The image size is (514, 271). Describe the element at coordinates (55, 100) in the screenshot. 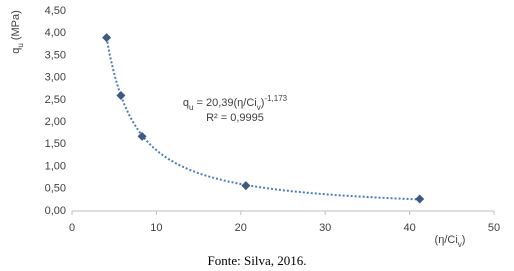

I see `y-tick-label: 2,50` at that location.